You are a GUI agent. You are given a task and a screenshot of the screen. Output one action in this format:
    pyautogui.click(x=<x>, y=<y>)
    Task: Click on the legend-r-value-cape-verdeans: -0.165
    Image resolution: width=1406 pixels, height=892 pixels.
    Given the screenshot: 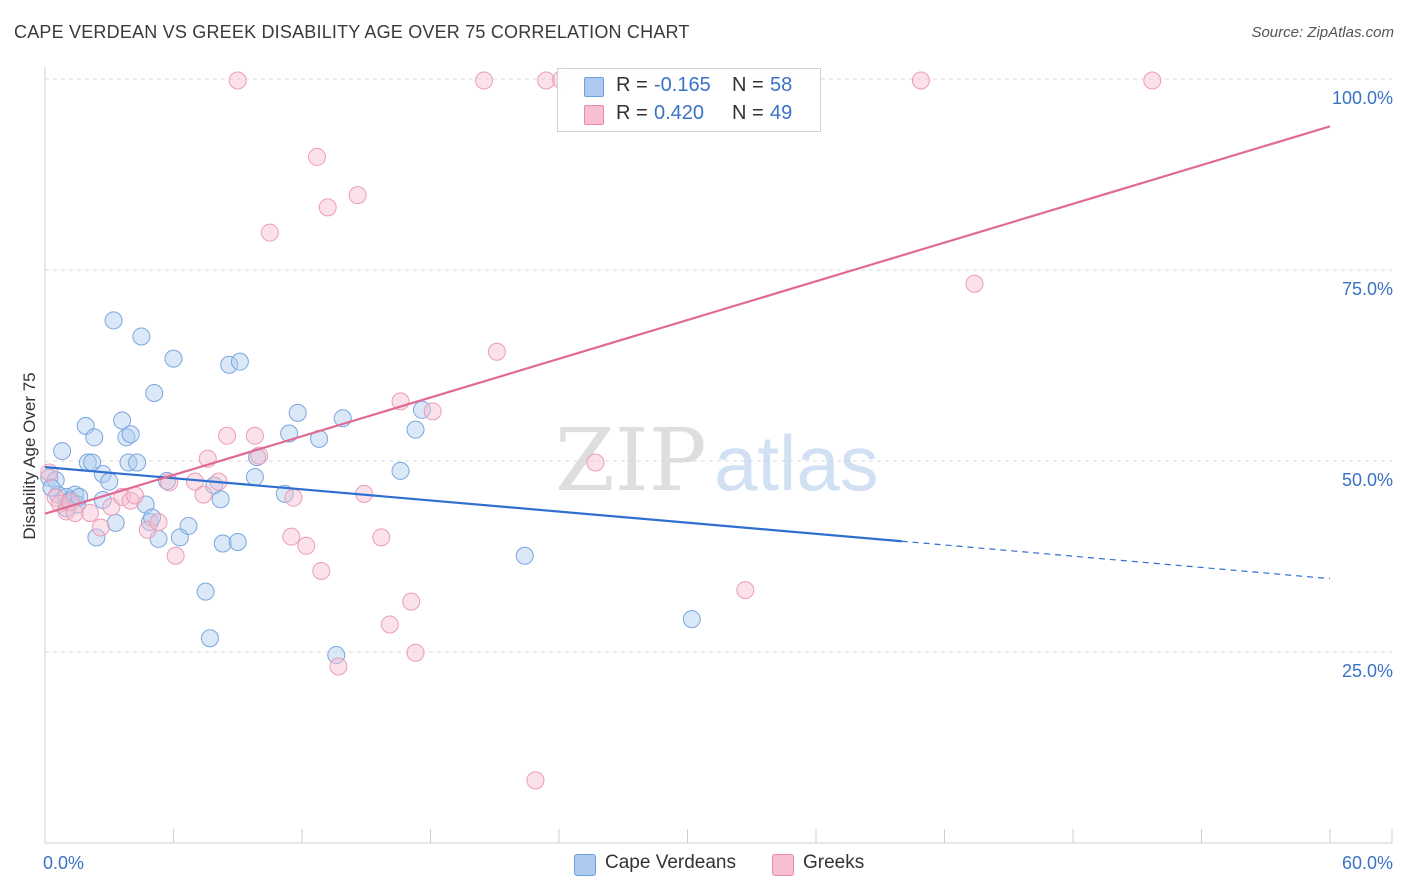 What is the action you would take?
    pyautogui.click(x=682, y=85)
    